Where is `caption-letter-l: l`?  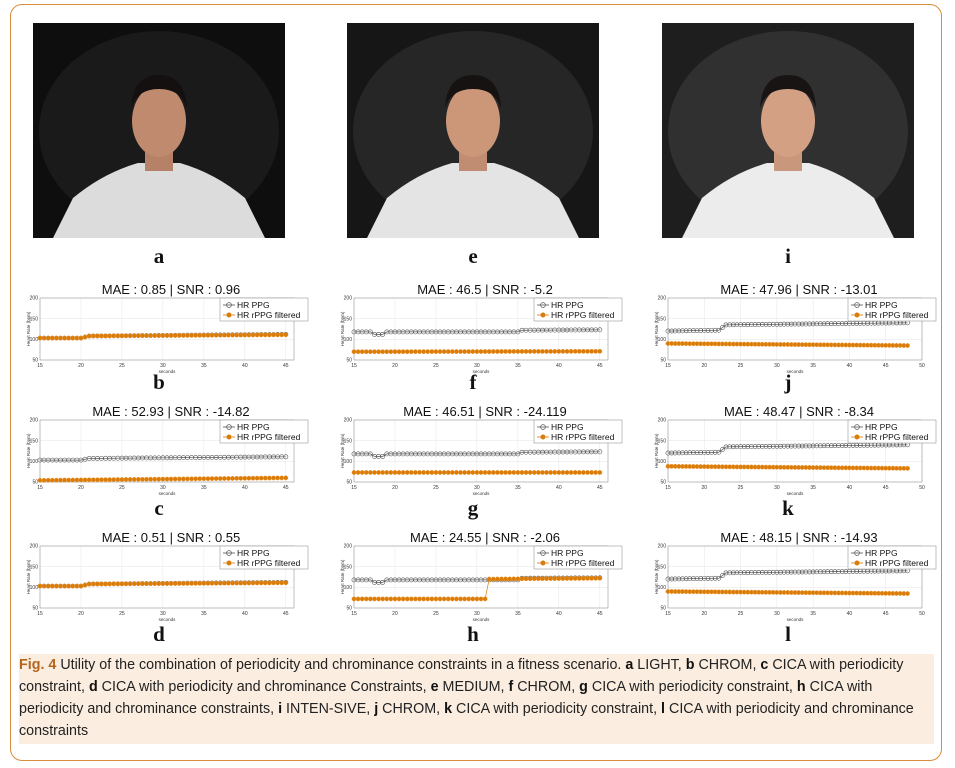
caption-letter-l: l is located at coordinates (663, 709).